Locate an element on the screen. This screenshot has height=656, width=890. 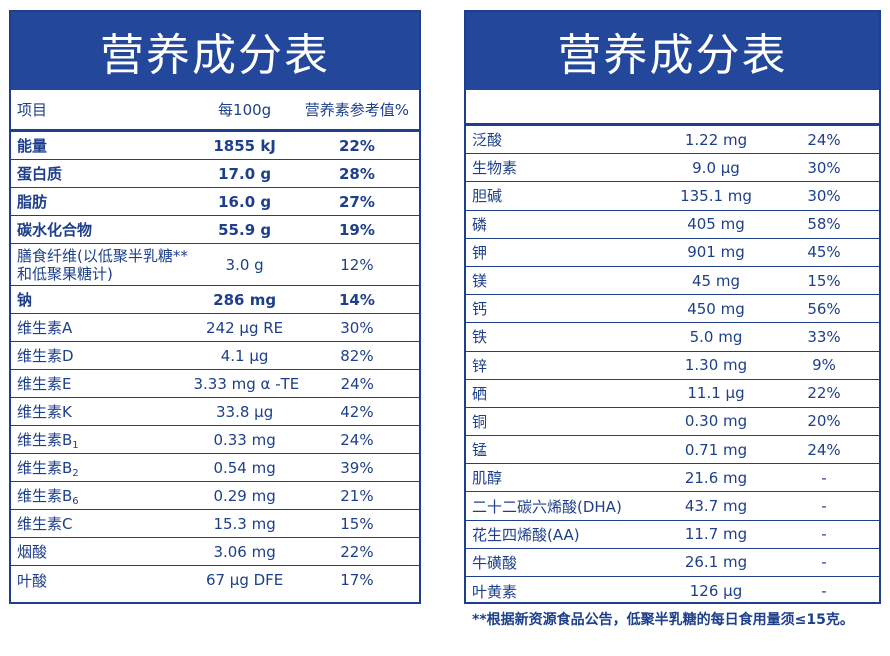
nutrient-value: 242 µg RE is located at coordinates (245, 327).